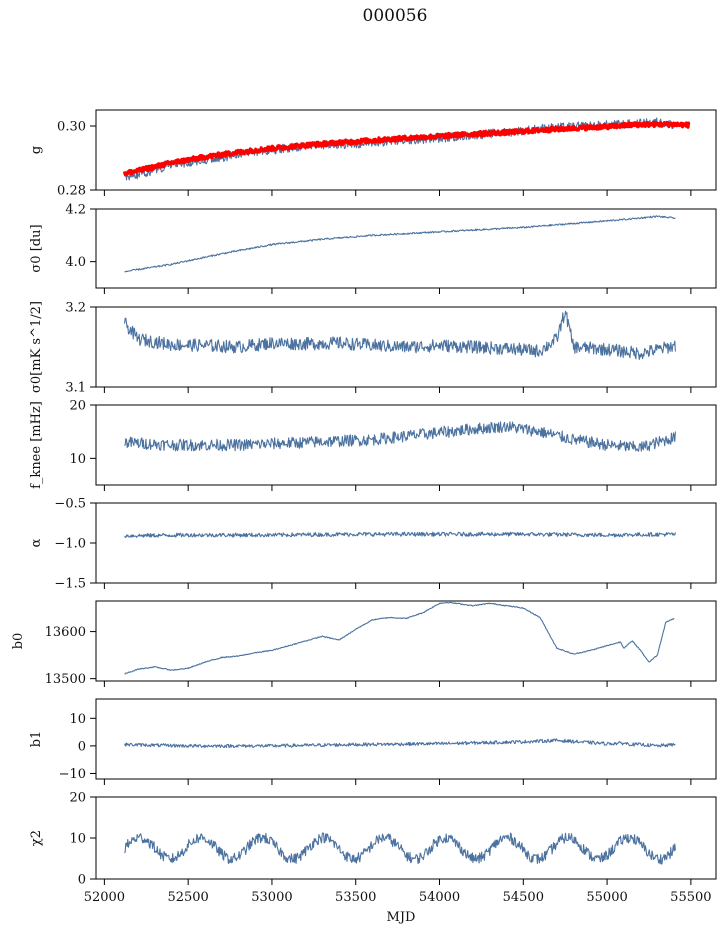 The height and width of the screenshot is (936, 725). What do you see at coordinates (71, 191) in the screenshot?
I see `y-tick-label: 0.28` at bounding box center [71, 191].